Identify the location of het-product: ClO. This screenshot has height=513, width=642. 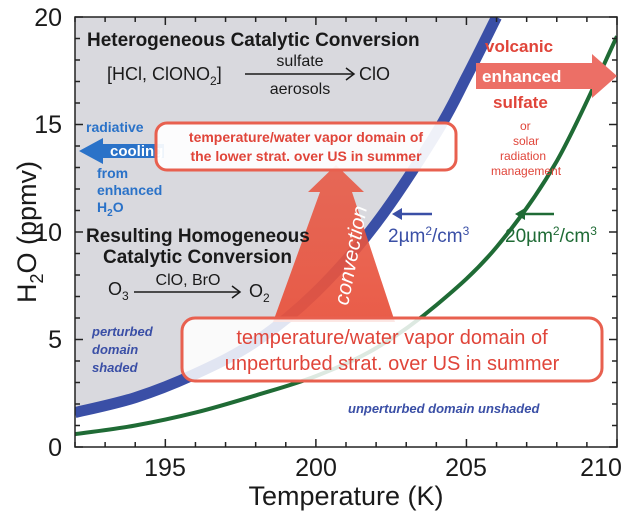
(374, 74).